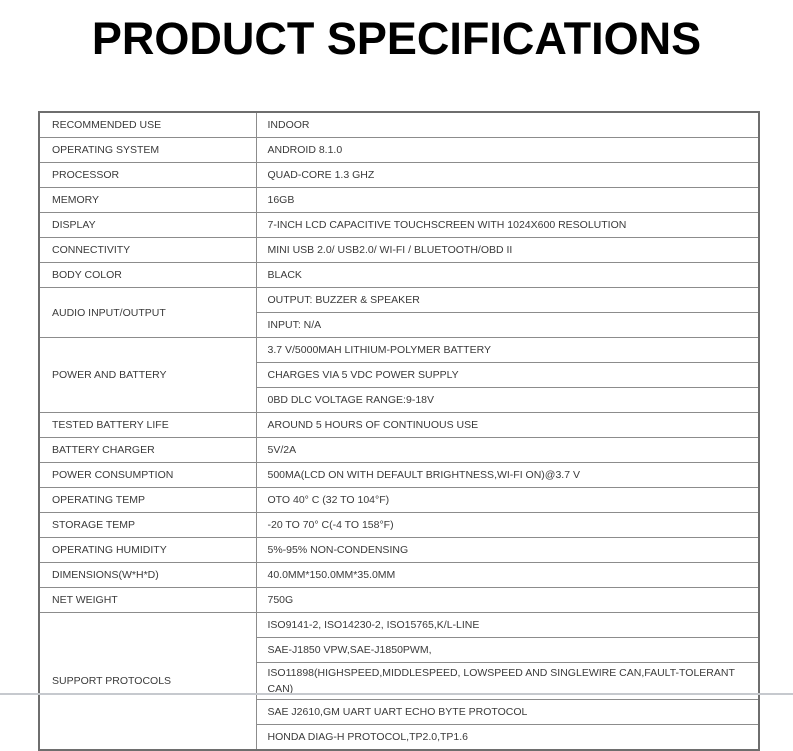 The height and width of the screenshot is (751, 793). I want to click on spec-label: SUPPORT PROTOCOLS, so click(147, 681).